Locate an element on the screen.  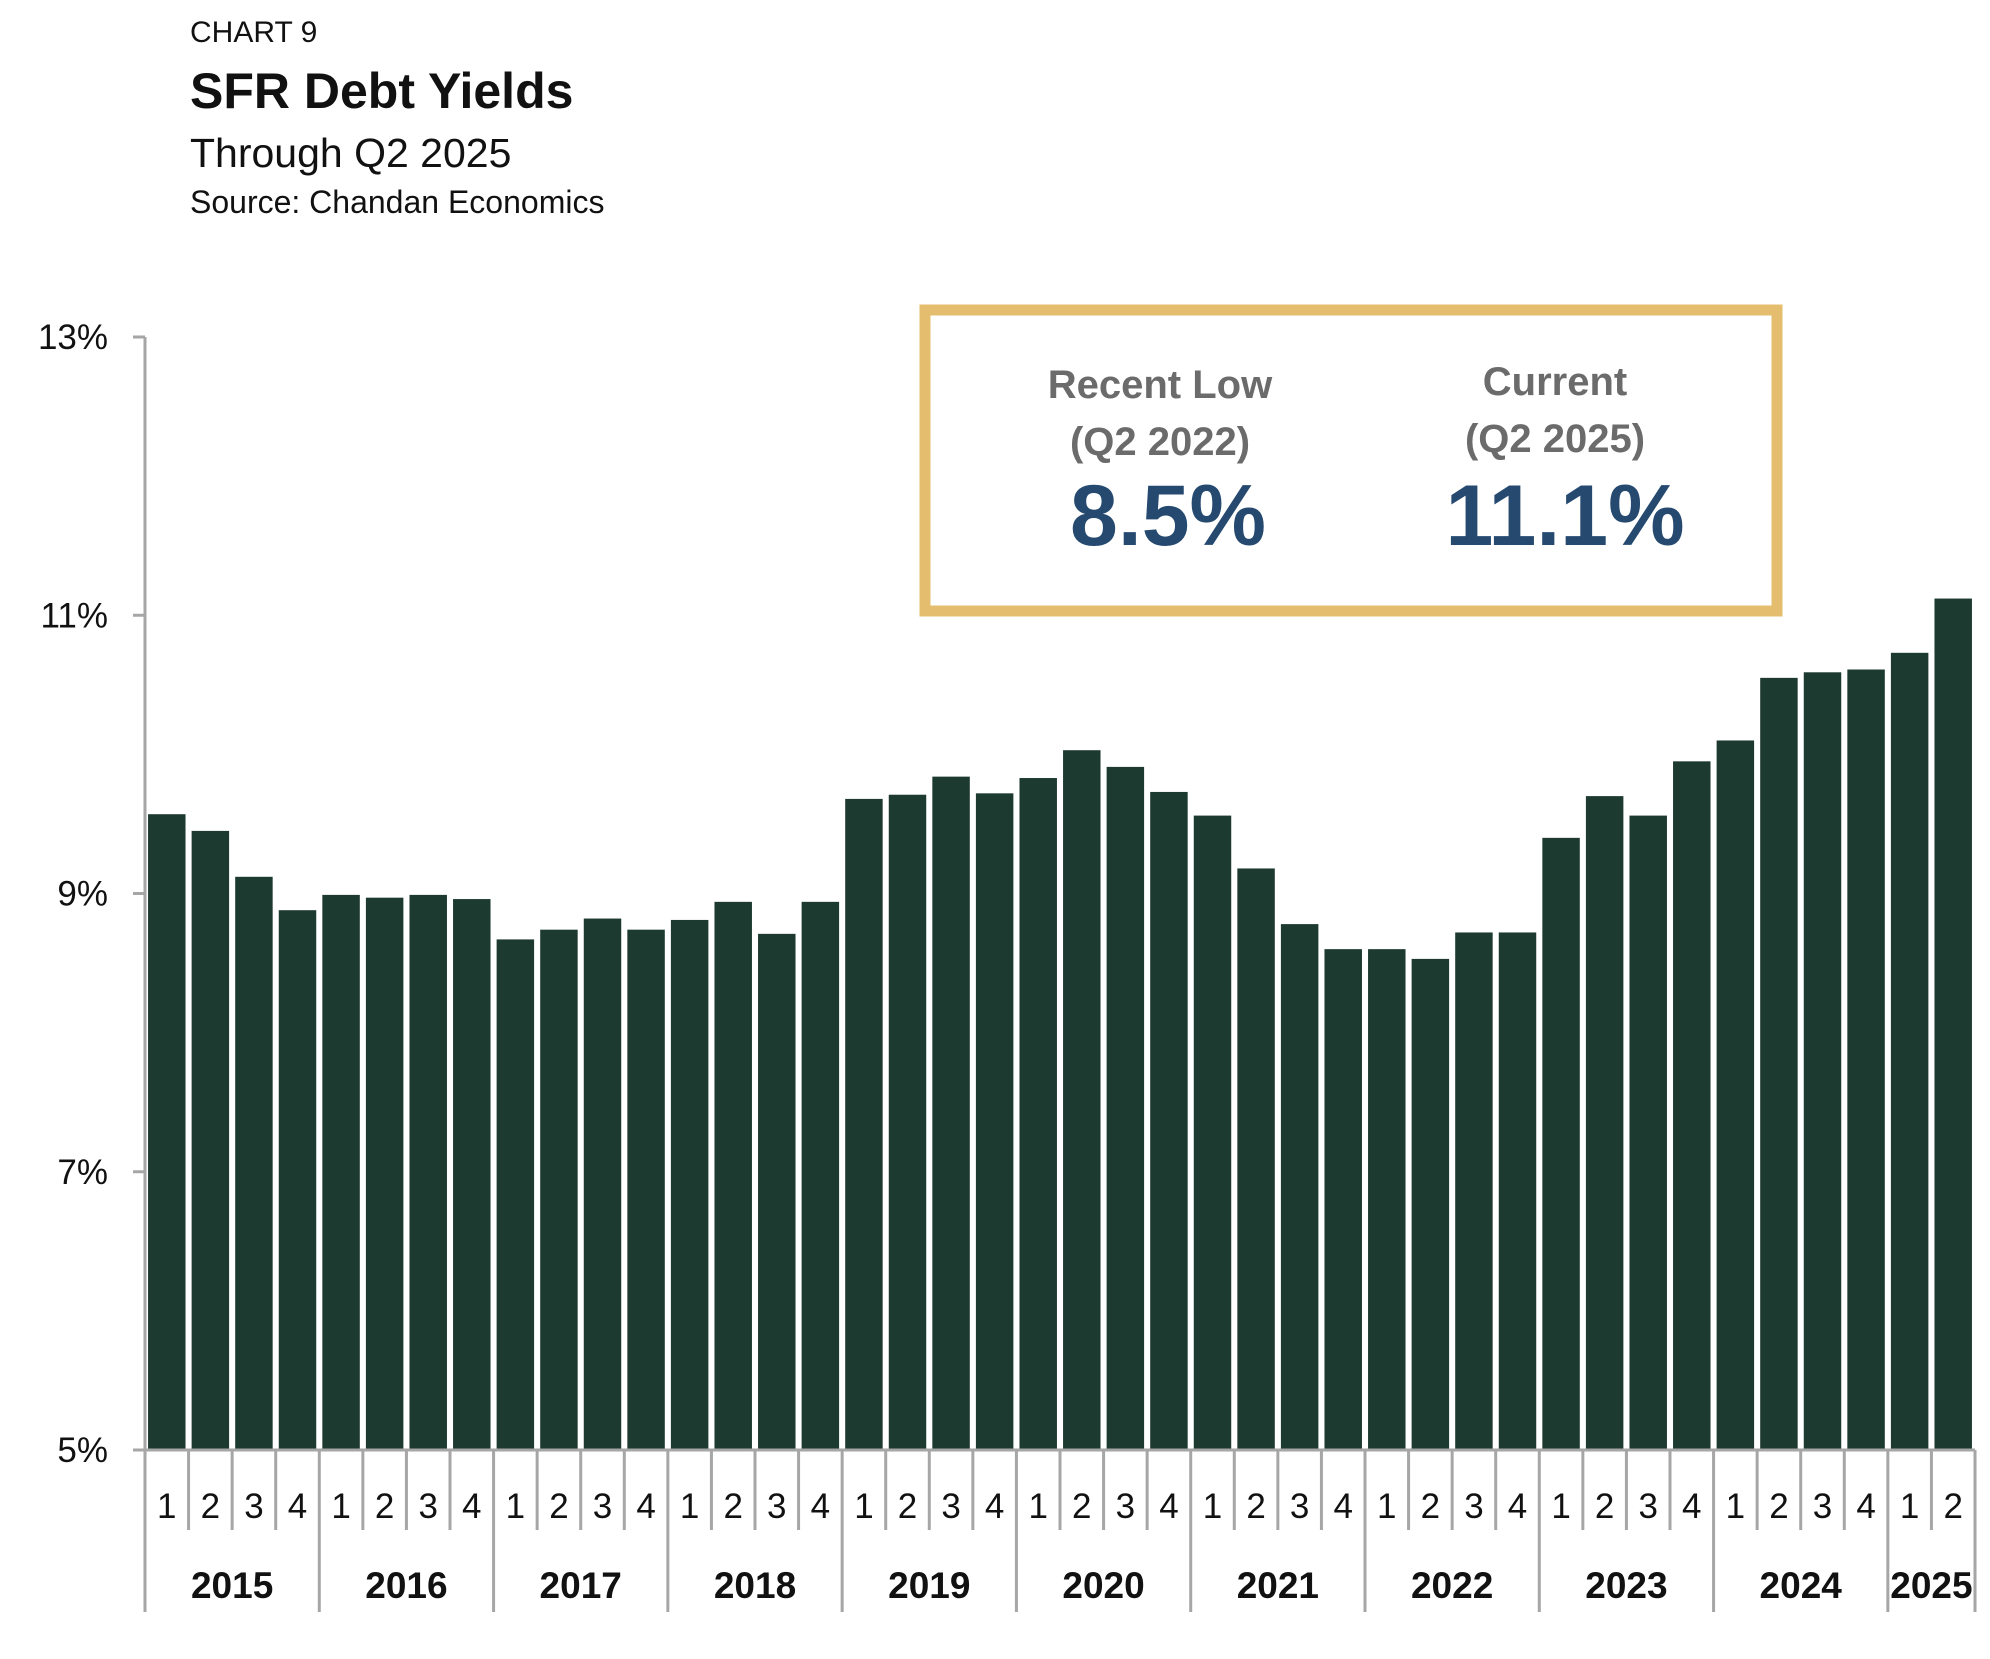
current-heading: Current is located at coordinates (1555, 382).